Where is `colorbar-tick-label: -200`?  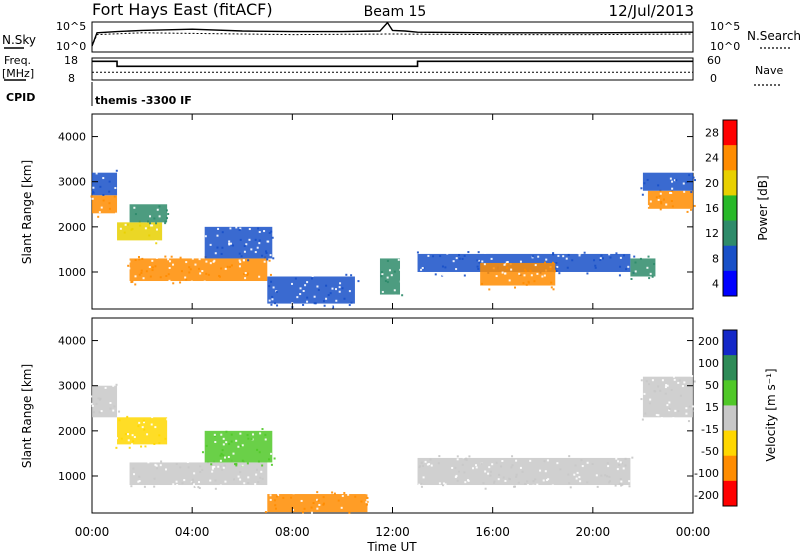 colorbar-tick-label: -200 is located at coordinates (706, 495).